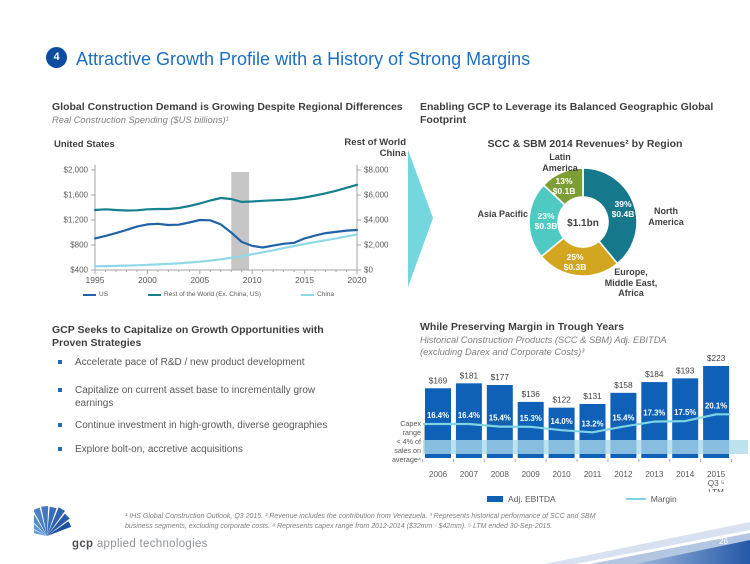 The width and height of the screenshot is (750, 564). Describe the element at coordinates (104, 294) in the screenshot. I see `legend-label: US` at that location.